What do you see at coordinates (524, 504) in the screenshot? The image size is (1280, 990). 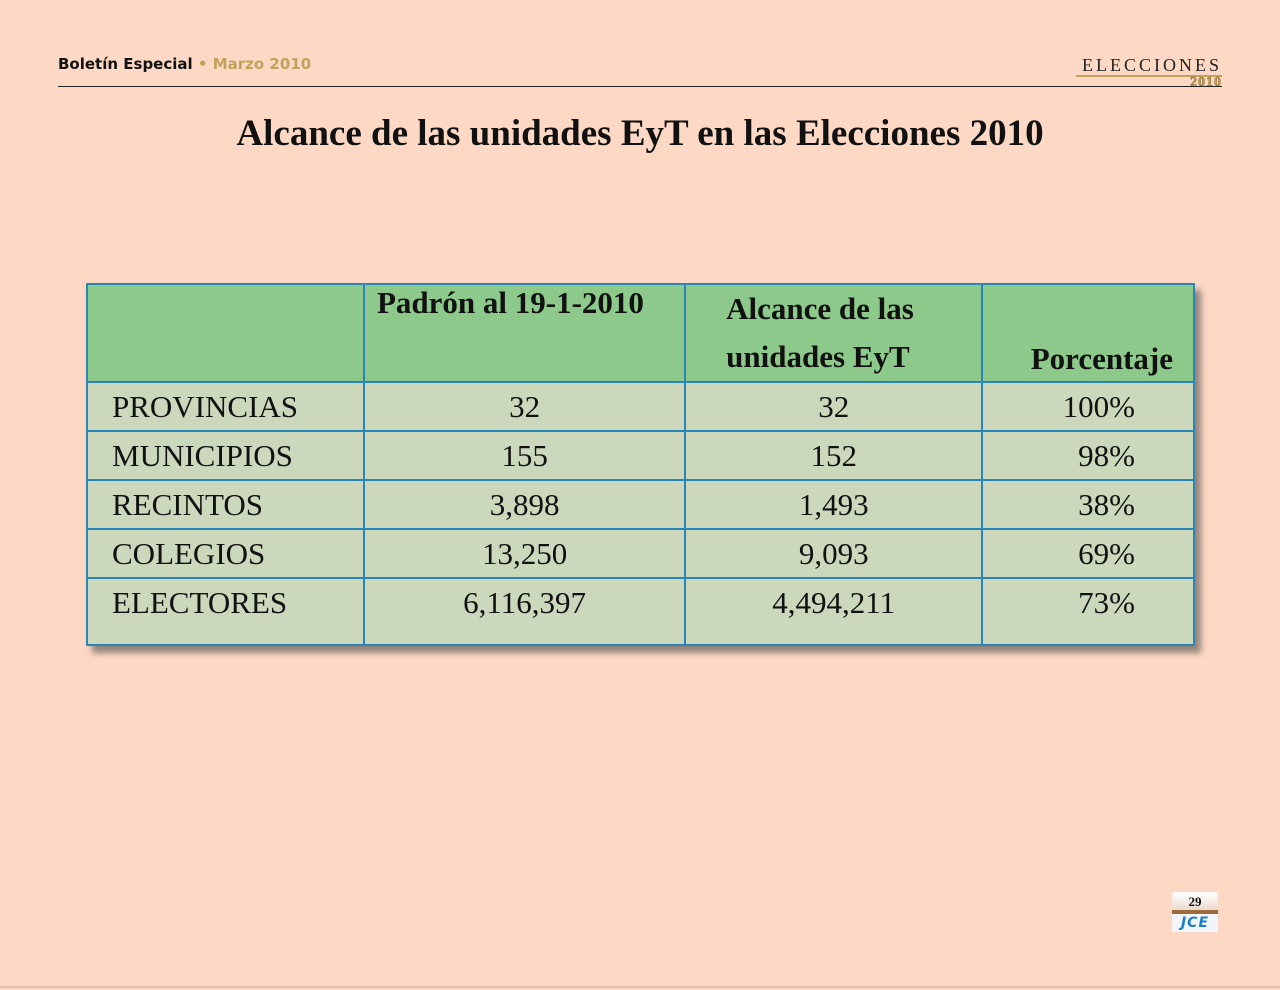 I see `padron-value: 3,898` at bounding box center [524, 504].